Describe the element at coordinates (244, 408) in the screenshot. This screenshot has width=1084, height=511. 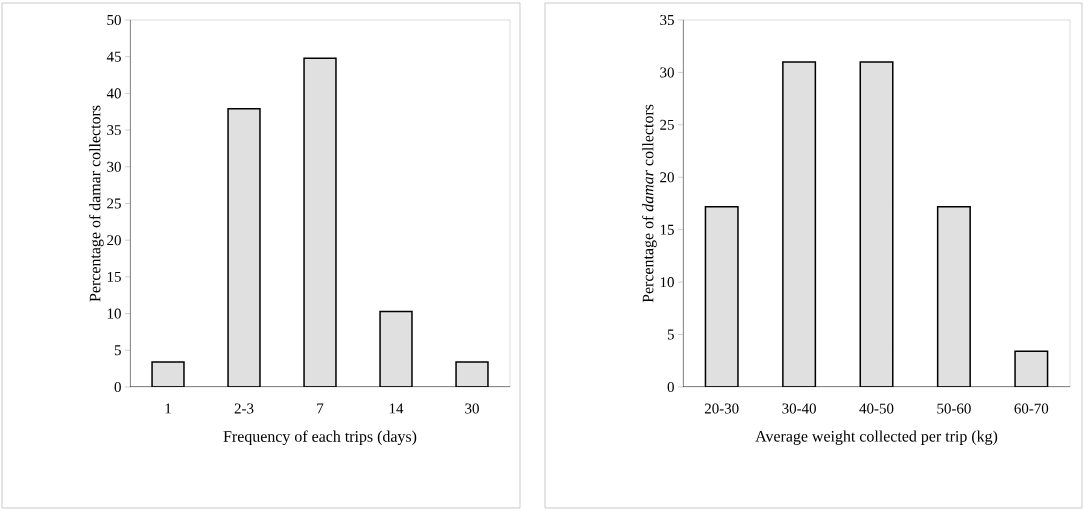
I see `x-tick-label: 2-3` at that location.